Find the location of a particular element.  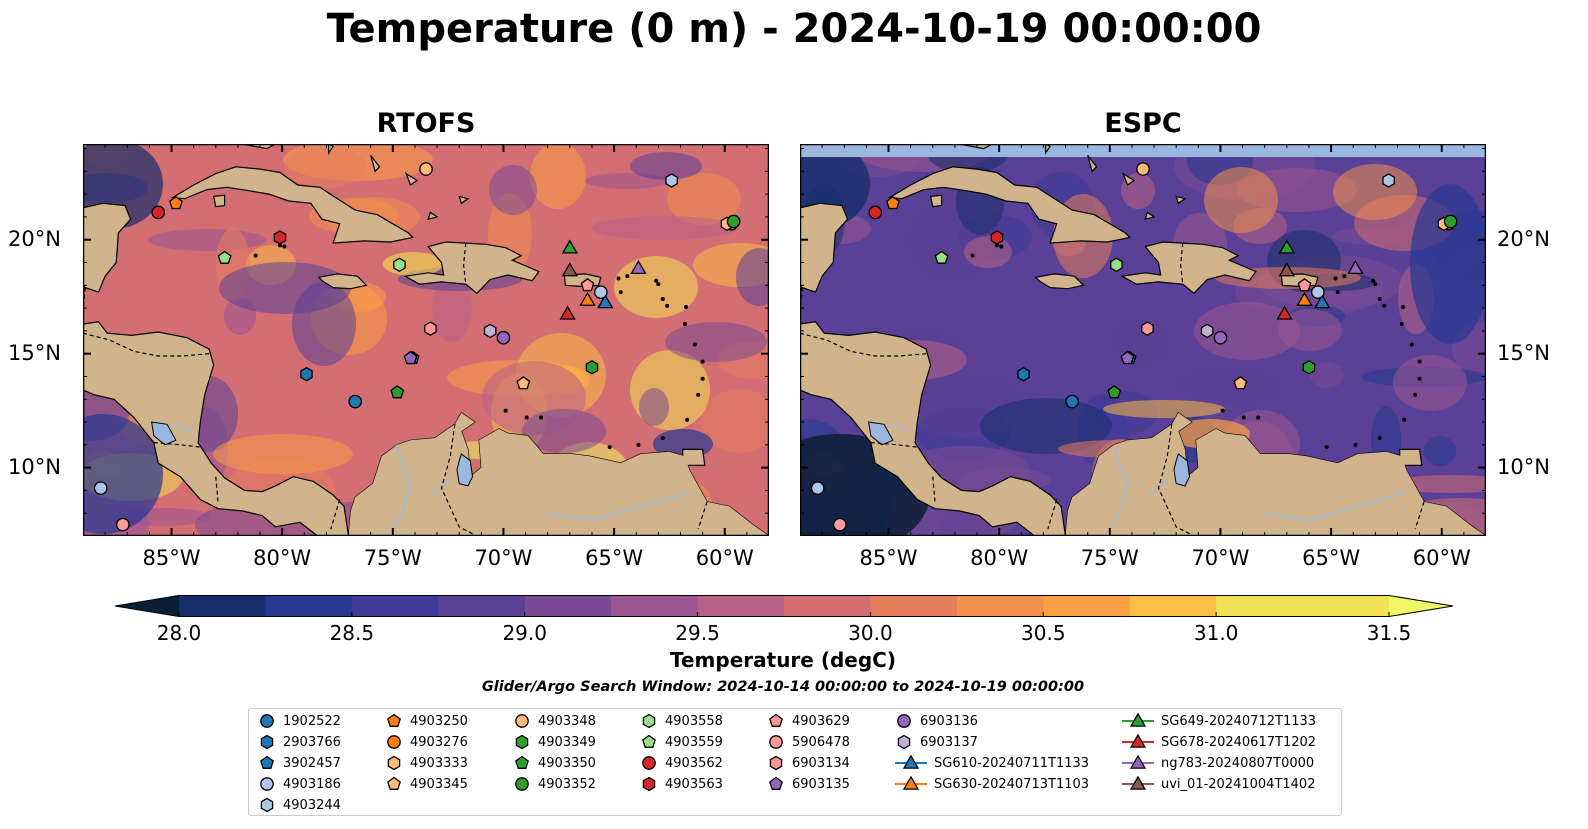

legend-label: 4903345 is located at coordinates (439, 784).